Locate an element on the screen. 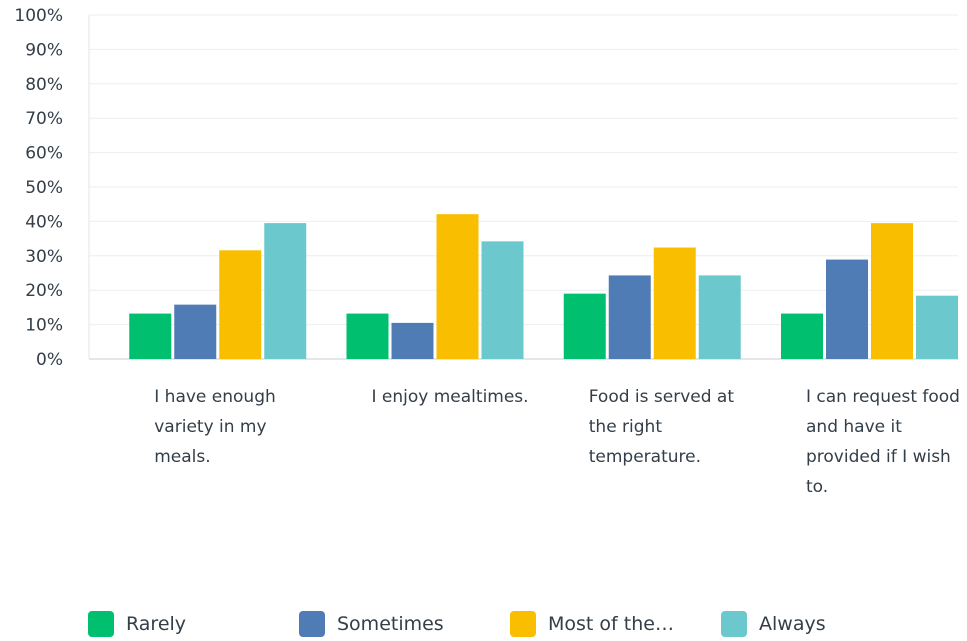 This screenshot has height=641, width=967. y-tick-label: 20% is located at coordinates (44, 291).